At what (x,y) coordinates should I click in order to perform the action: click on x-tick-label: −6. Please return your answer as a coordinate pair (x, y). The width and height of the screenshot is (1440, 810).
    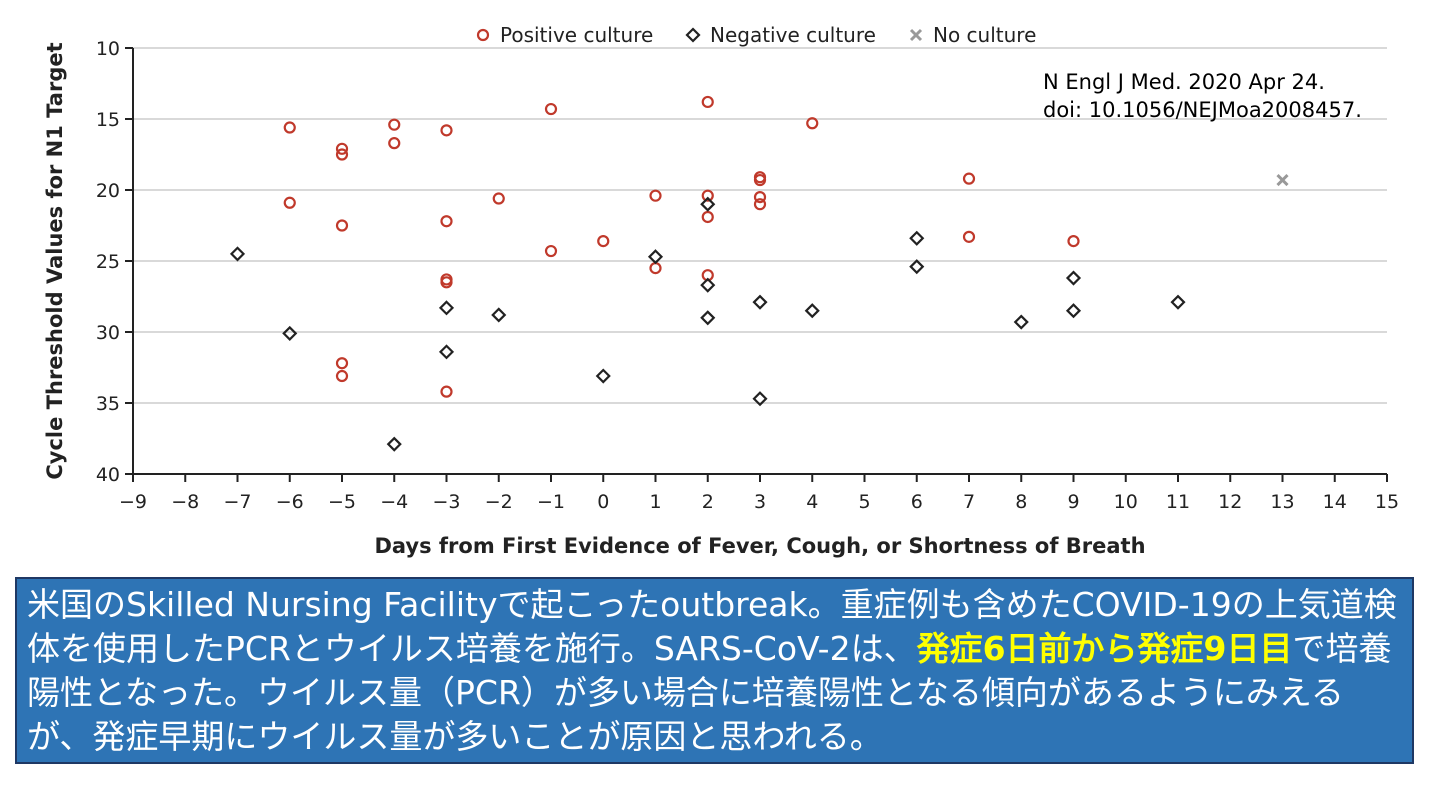
    Looking at the image, I should click on (290, 502).